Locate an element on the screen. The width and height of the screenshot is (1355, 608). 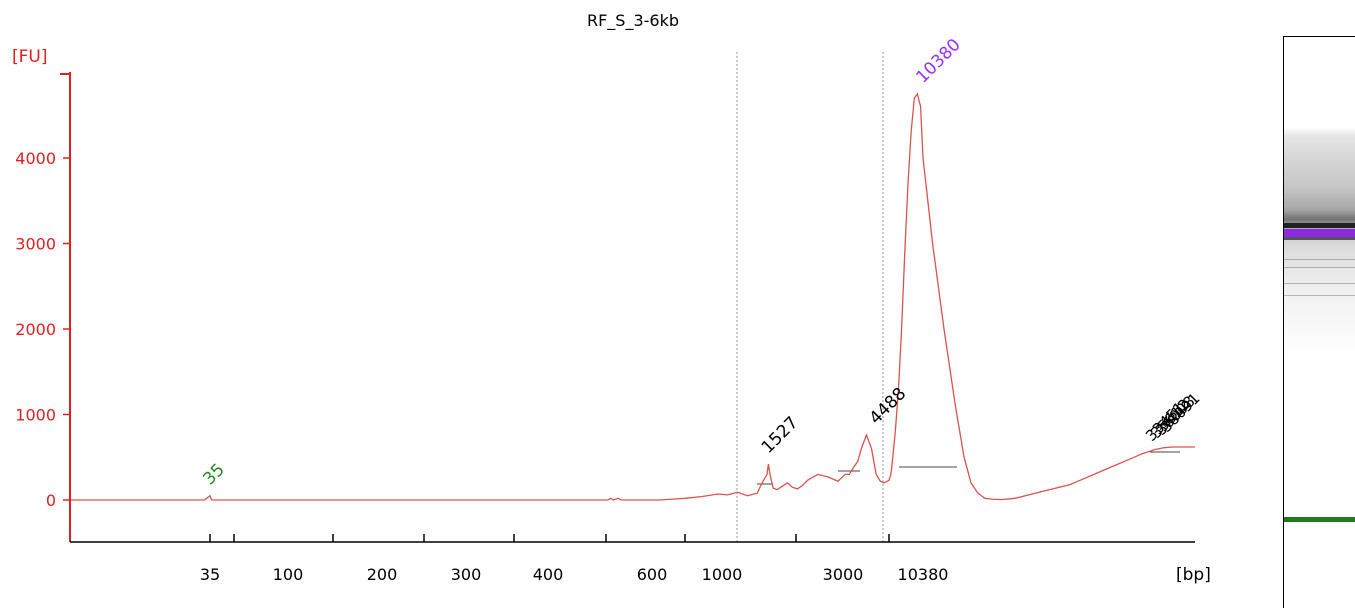
y-tick-label: 2000 is located at coordinates (35, 329).